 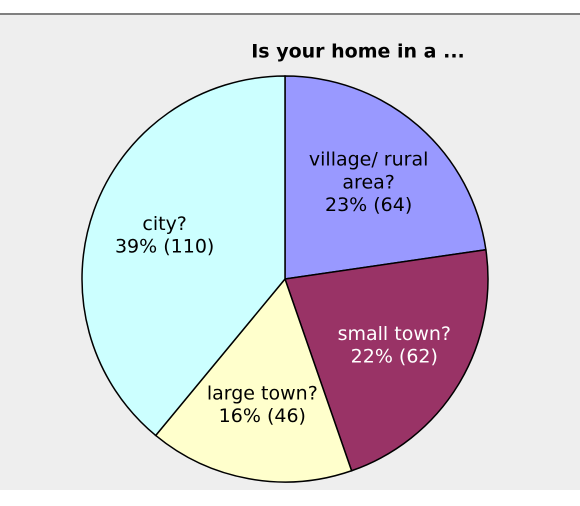 What do you see at coordinates (368, 182) in the screenshot?
I see `slice-label-line: area?` at bounding box center [368, 182].